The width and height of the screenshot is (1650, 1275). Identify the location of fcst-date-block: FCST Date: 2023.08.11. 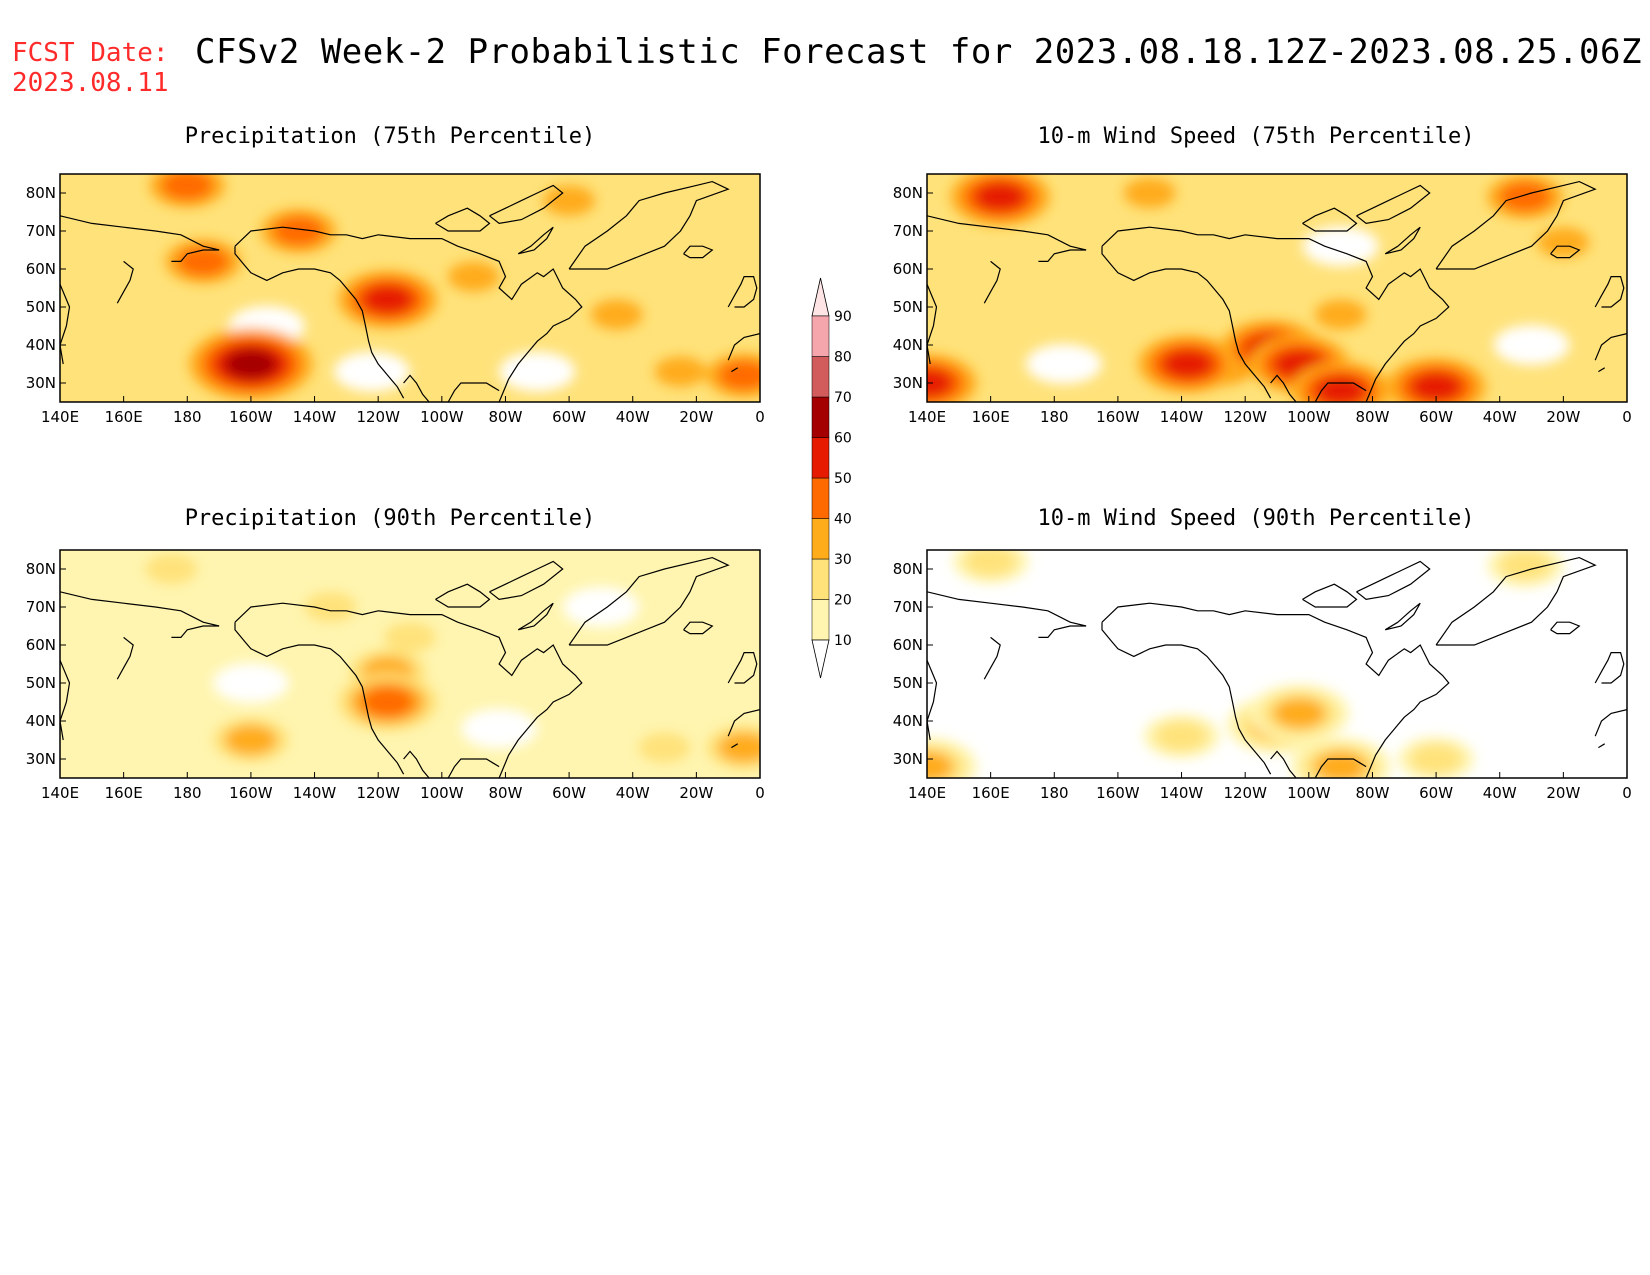
(90, 68).